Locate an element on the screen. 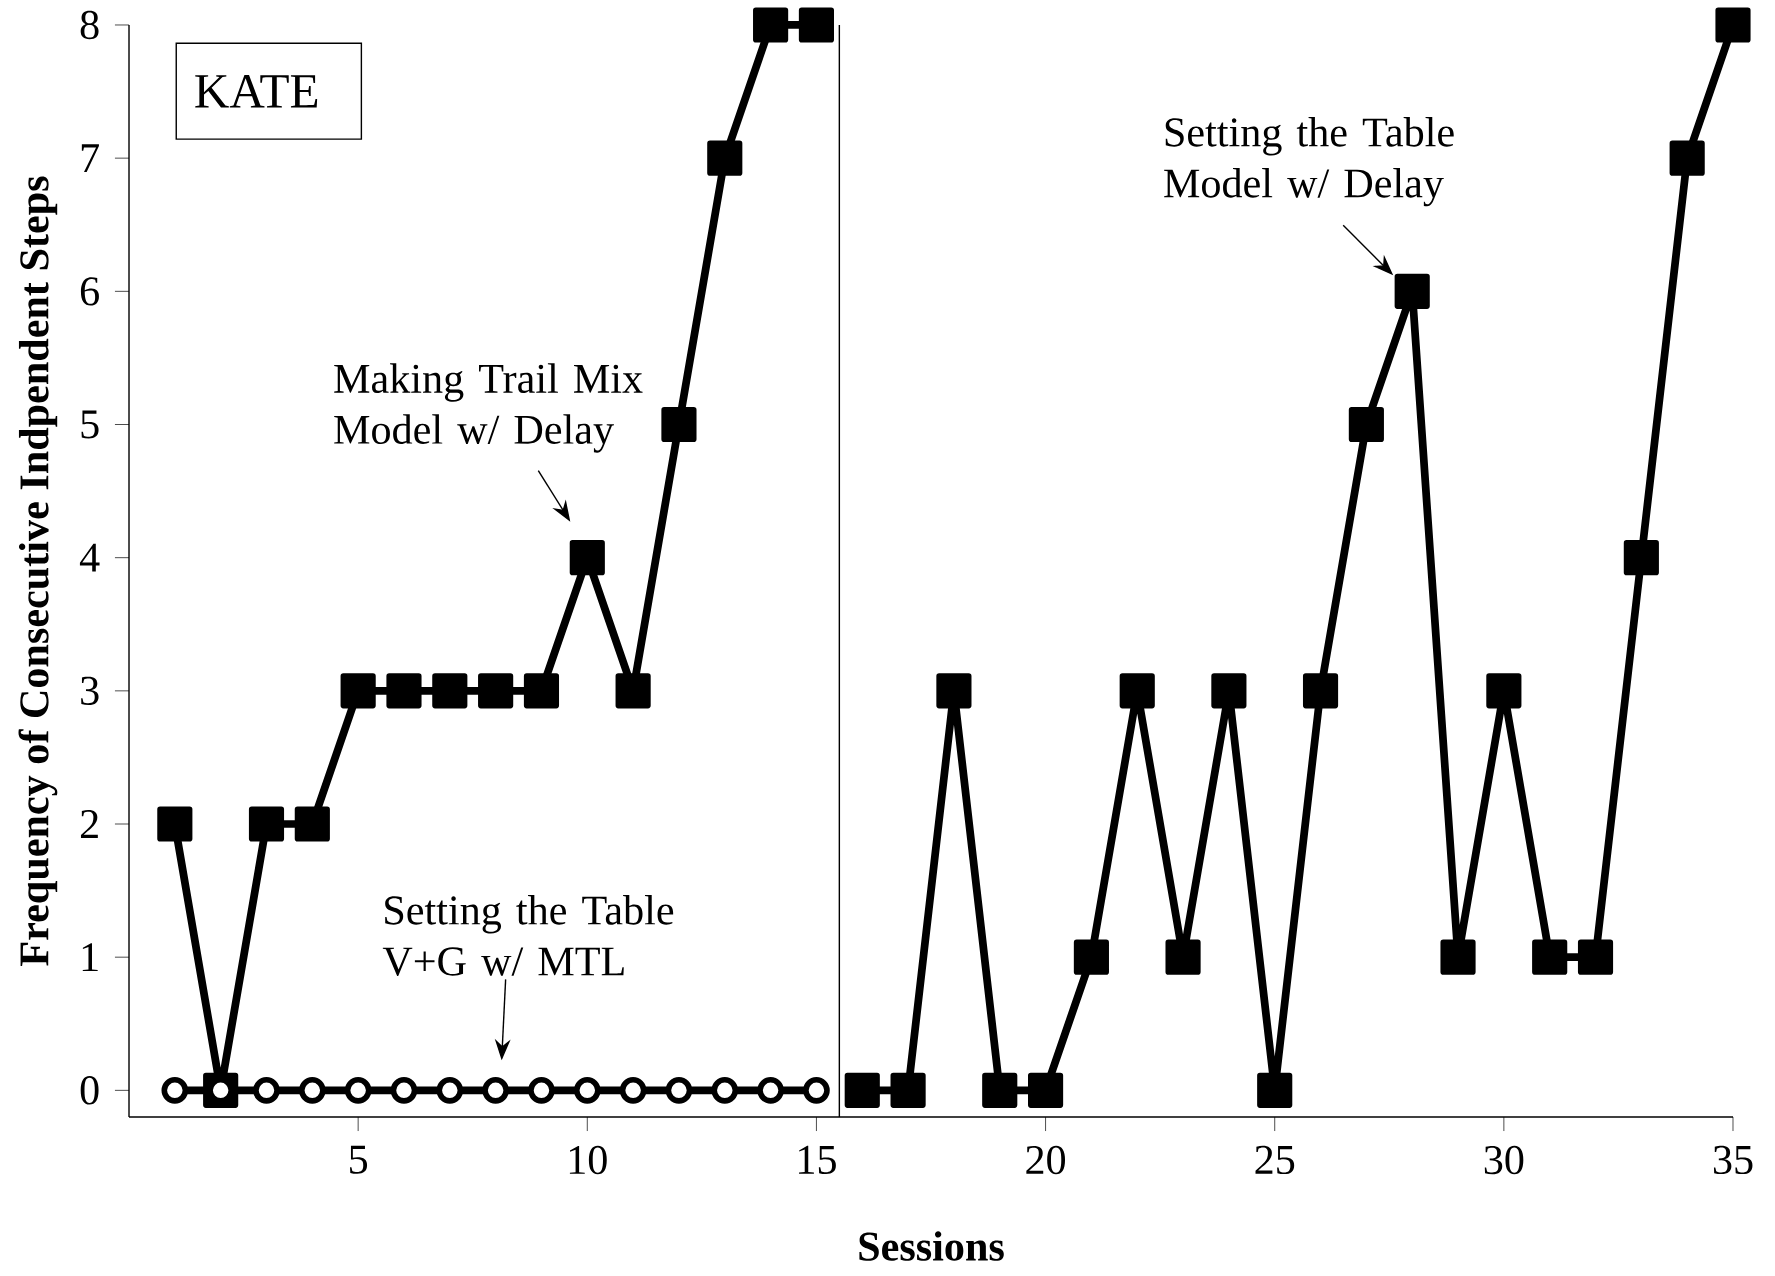 The height and width of the screenshot is (1276, 1775). y-axis-title: Frequency of Consecutive Indpendent Steps is located at coordinates (38, 571).